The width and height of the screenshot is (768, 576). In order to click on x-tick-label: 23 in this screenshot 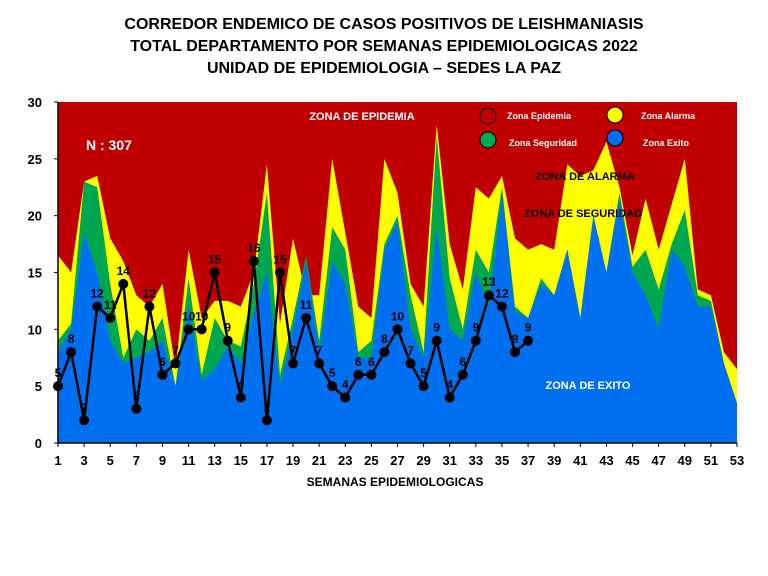, I will do `click(345, 460)`.